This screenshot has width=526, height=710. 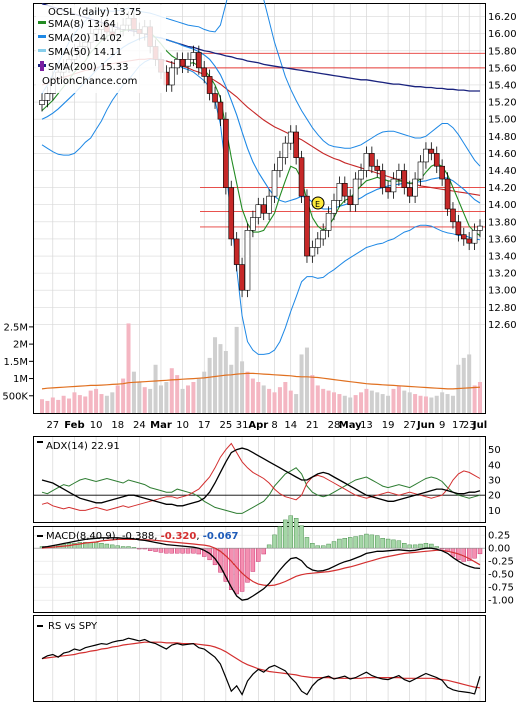 I want to click on price-tick-label: 15.80, so click(x=502, y=51).